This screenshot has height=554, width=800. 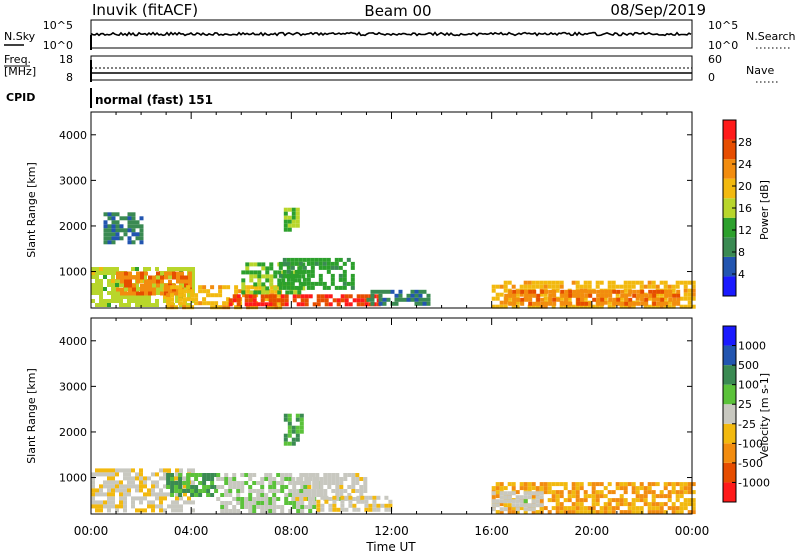 What do you see at coordinates (729, 375) in the screenshot?
I see `velocity-colorbar-segment` at bounding box center [729, 375].